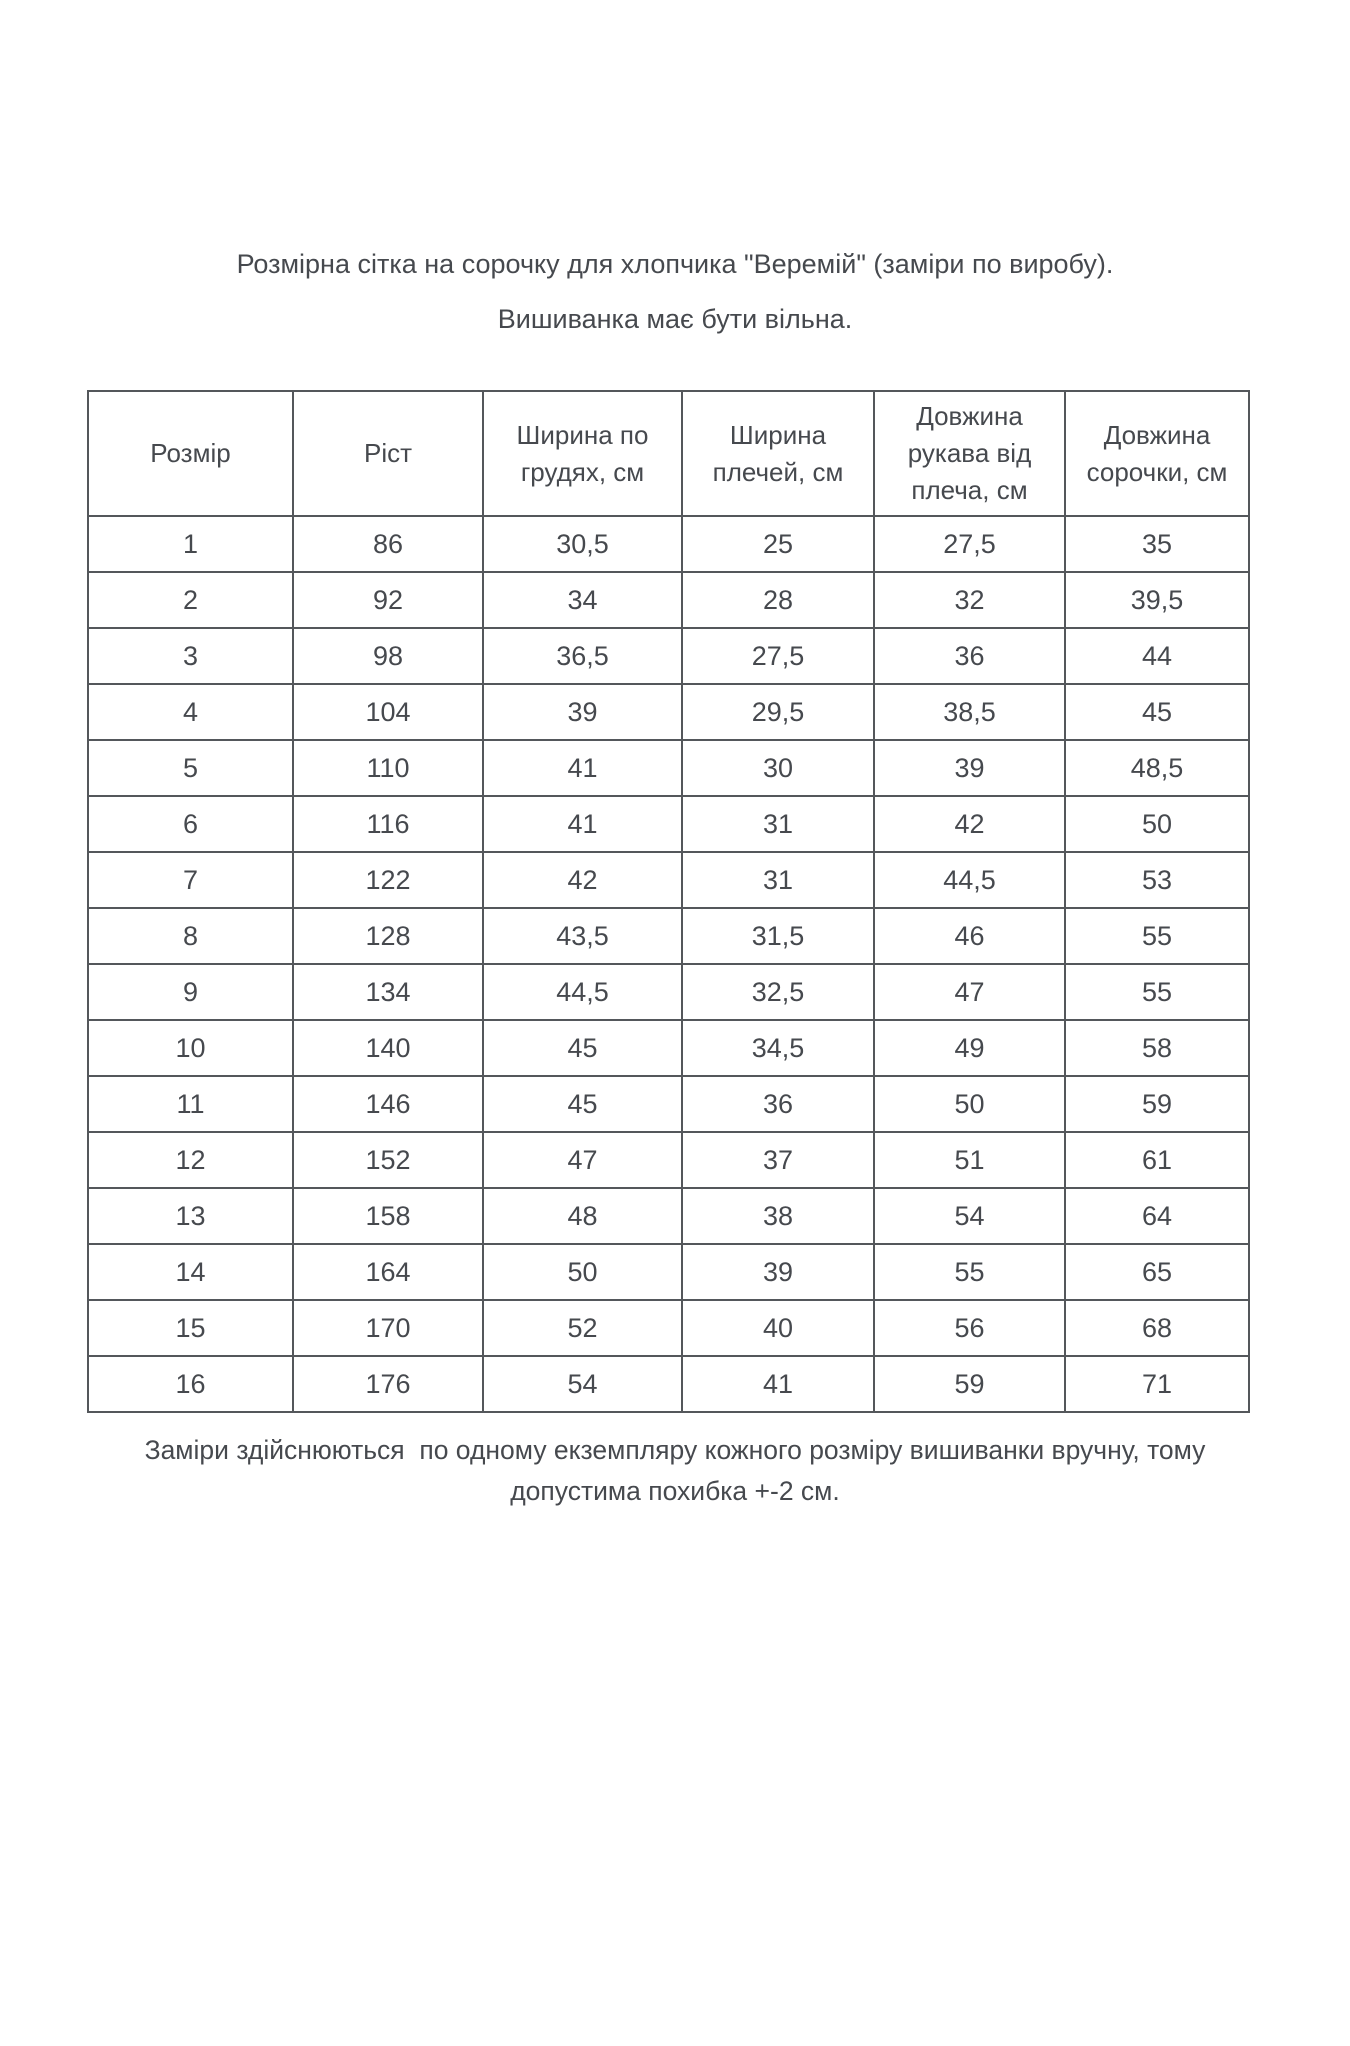  What do you see at coordinates (969, 712) in the screenshot?
I see `table-cell: 38,5` at bounding box center [969, 712].